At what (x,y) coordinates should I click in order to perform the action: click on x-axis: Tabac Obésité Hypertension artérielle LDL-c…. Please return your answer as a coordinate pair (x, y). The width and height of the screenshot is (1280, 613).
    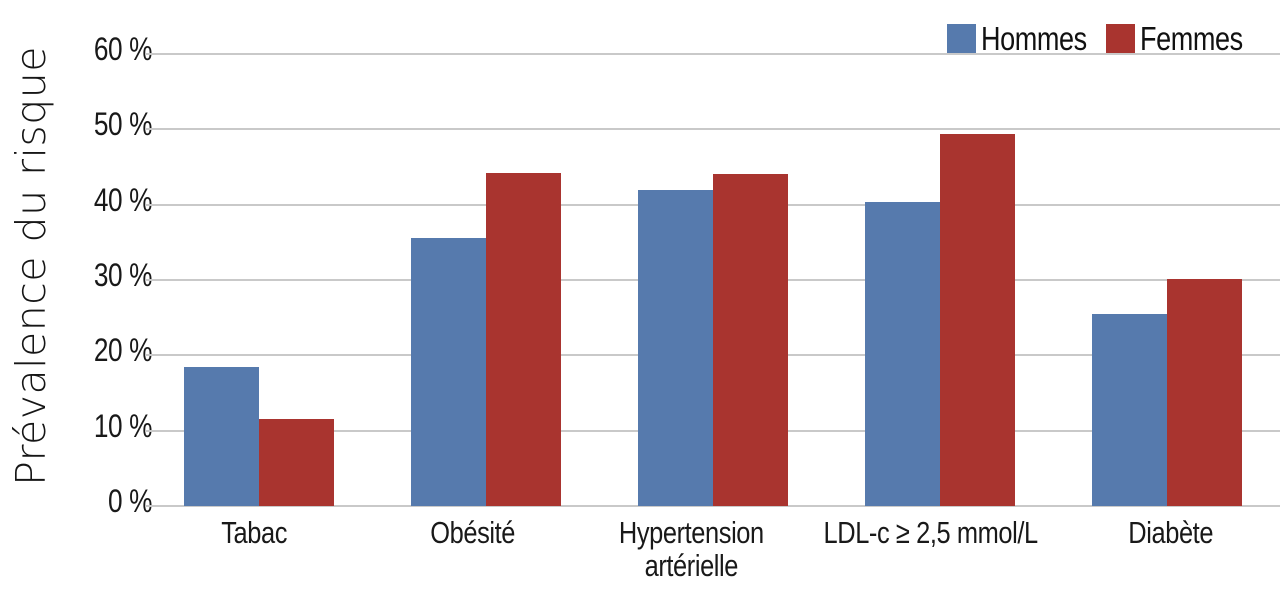
    Looking at the image, I should click on (712, 549).